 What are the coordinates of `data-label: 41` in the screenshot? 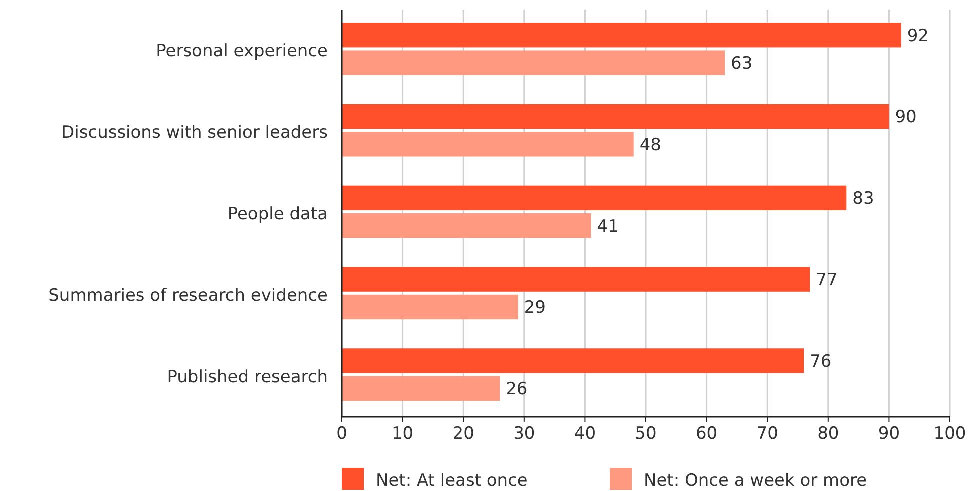 It's located at (608, 226).